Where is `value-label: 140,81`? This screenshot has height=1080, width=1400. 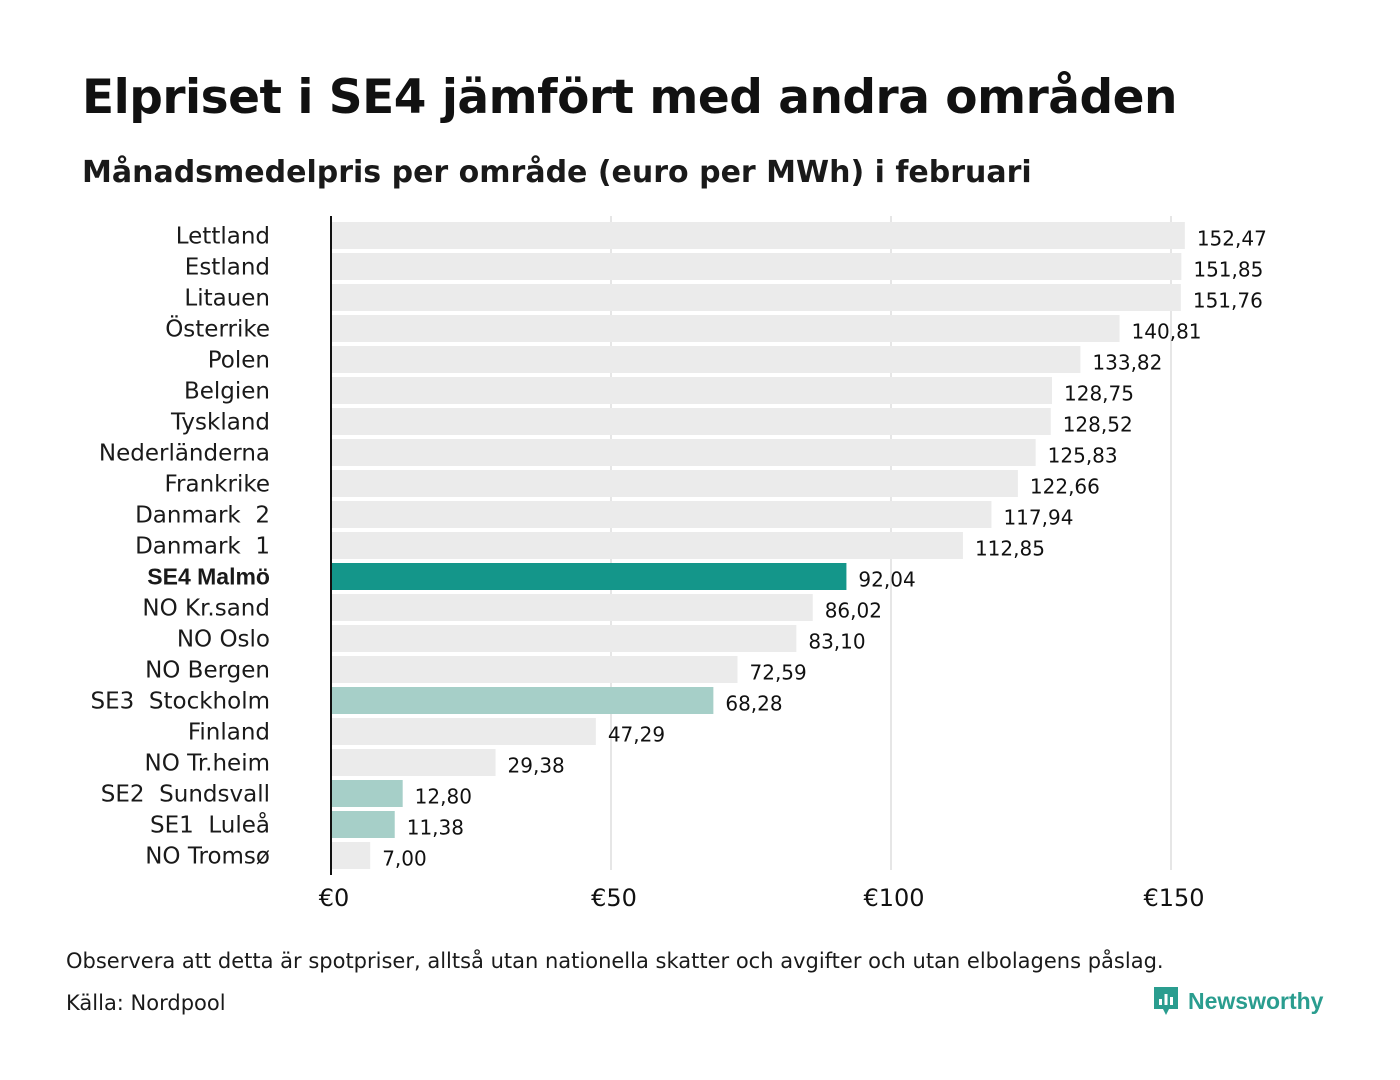
value-label: 140,81 is located at coordinates (1167, 332).